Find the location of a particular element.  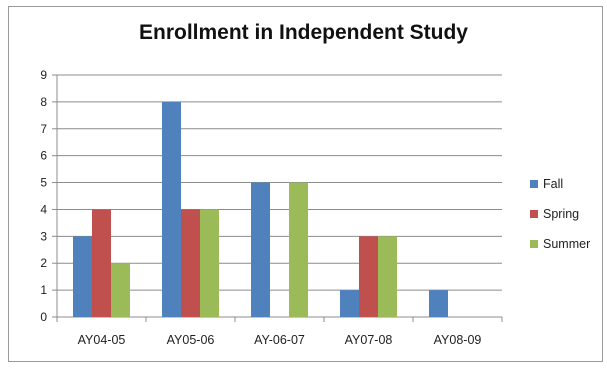

x-tick-label: AY05-06 is located at coordinates (191, 340).